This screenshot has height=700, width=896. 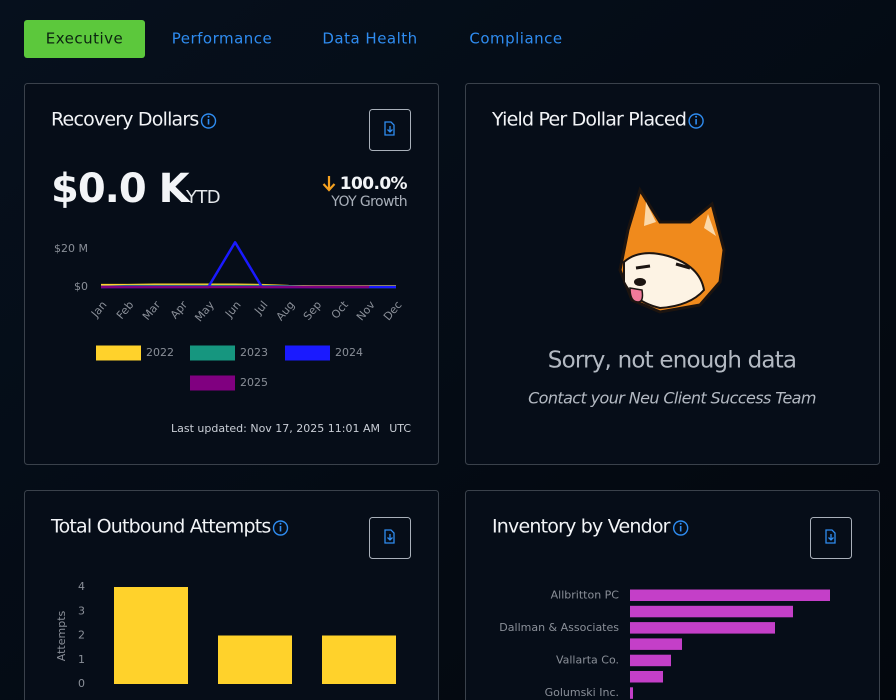 What do you see at coordinates (125, 120) in the screenshot?
I see `card-title: Recovery Dollars` at bounding box center [125, 120].